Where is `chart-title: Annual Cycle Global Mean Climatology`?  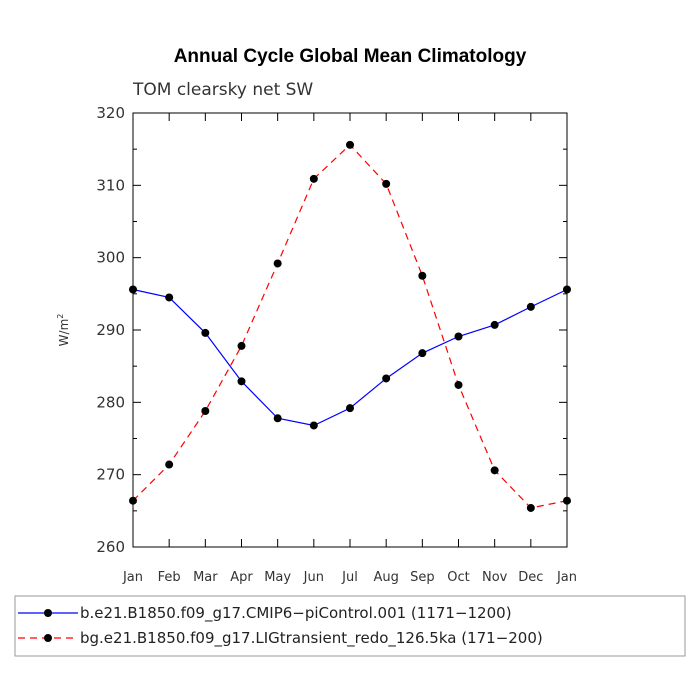 chart-title: Annual Cycle Global Mean Climatology is located at coordinates (350, 56).